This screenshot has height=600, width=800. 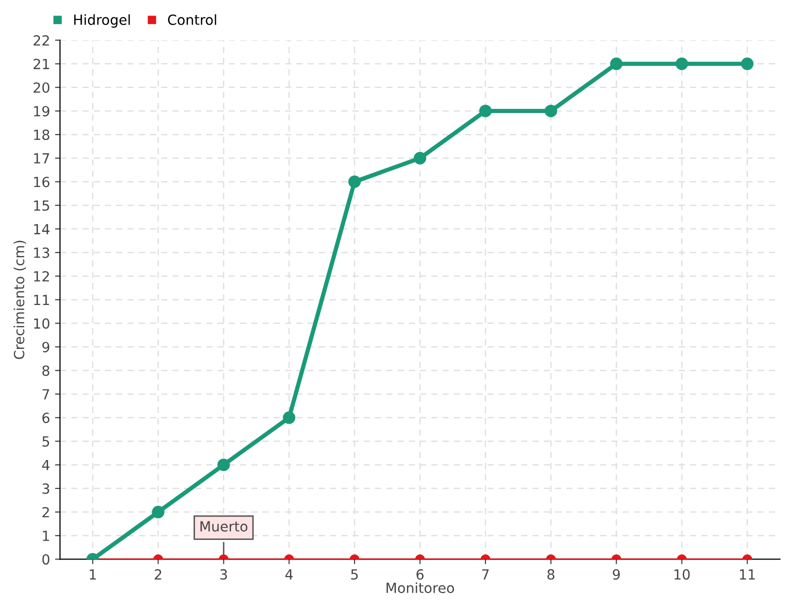 I want to click on y-tick-label: 1, so click(x=45, y=535).